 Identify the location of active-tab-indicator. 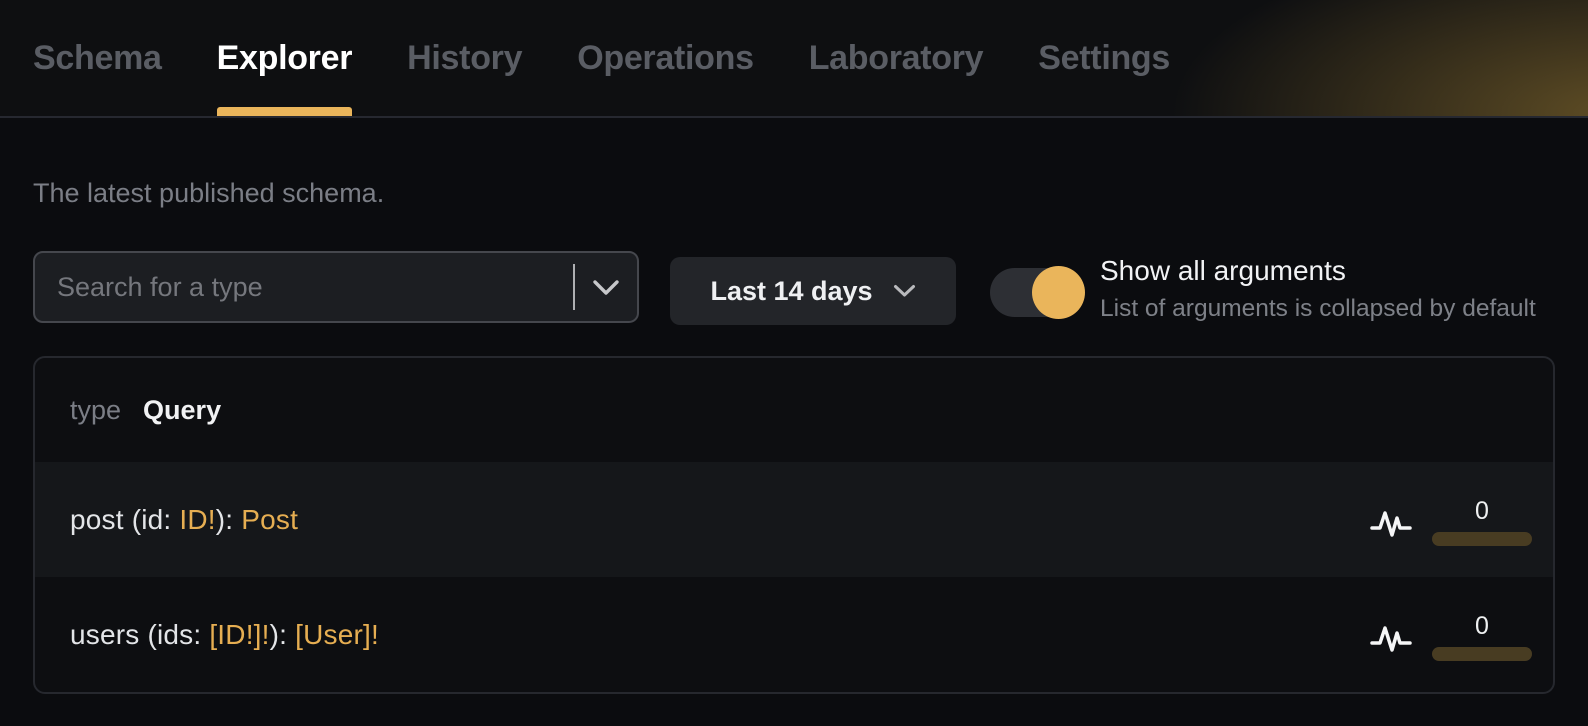
(284, 111).